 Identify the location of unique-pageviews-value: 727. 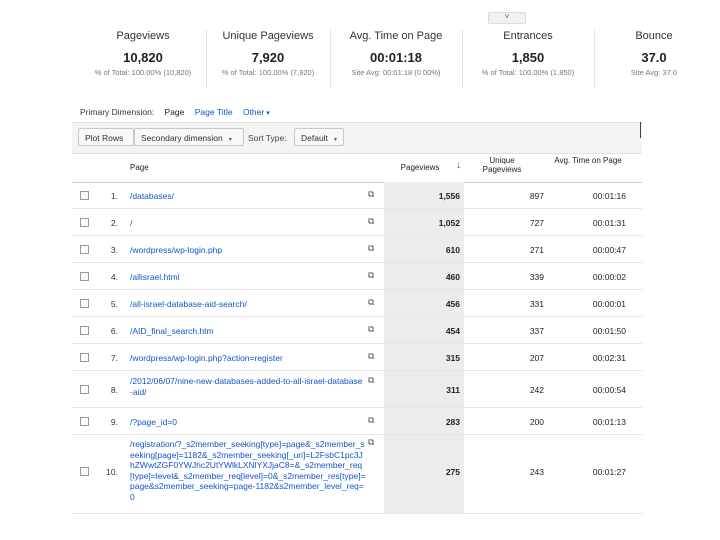
(536, 223).